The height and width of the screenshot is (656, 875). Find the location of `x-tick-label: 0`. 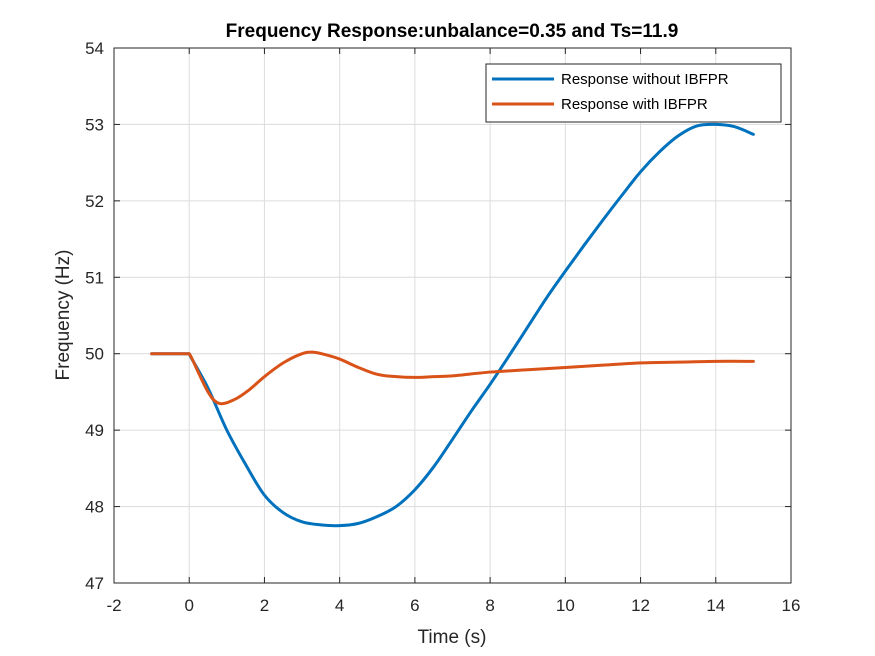

x-tick-label: 0 is located at coordinates (188, 605).